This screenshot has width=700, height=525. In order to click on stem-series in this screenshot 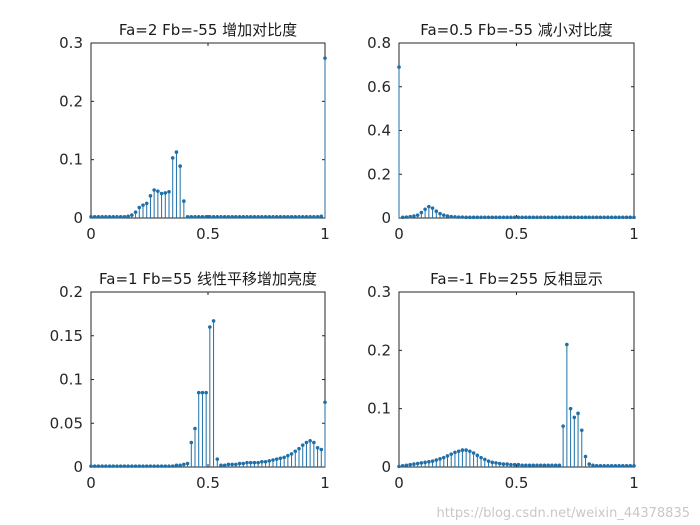, I will do `click(208, 393)`.